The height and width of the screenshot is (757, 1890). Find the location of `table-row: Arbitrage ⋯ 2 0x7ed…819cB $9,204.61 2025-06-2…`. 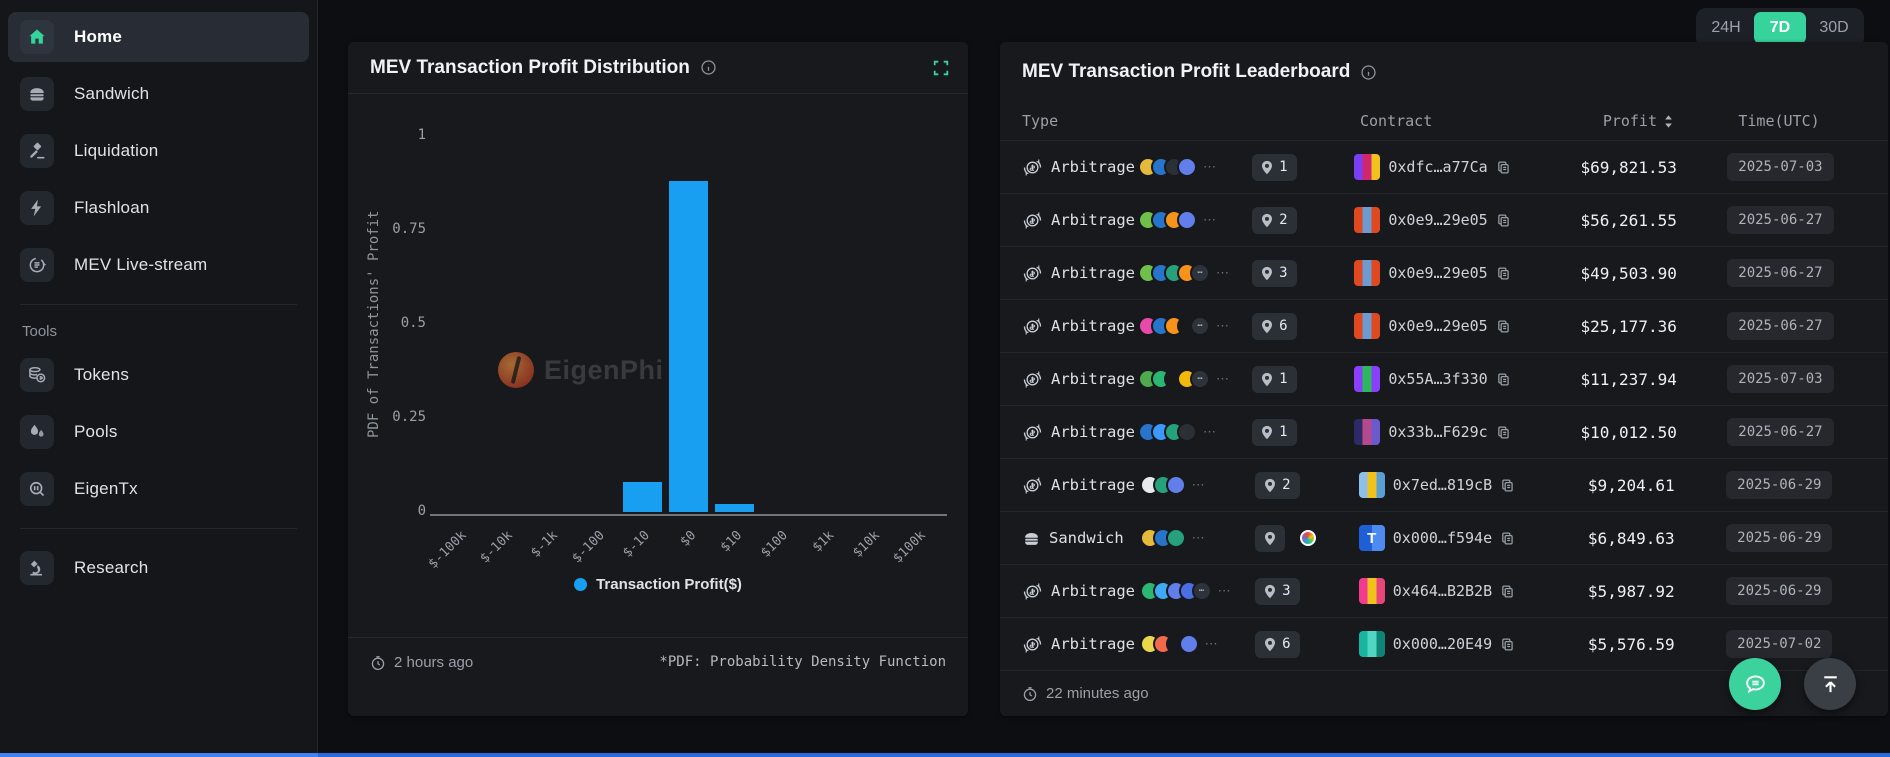

table-row: Arbitrage ⋯ 2 0x7ed…819cB $9,204.61 2025-06-2… is located at coordinates (1444, 484).